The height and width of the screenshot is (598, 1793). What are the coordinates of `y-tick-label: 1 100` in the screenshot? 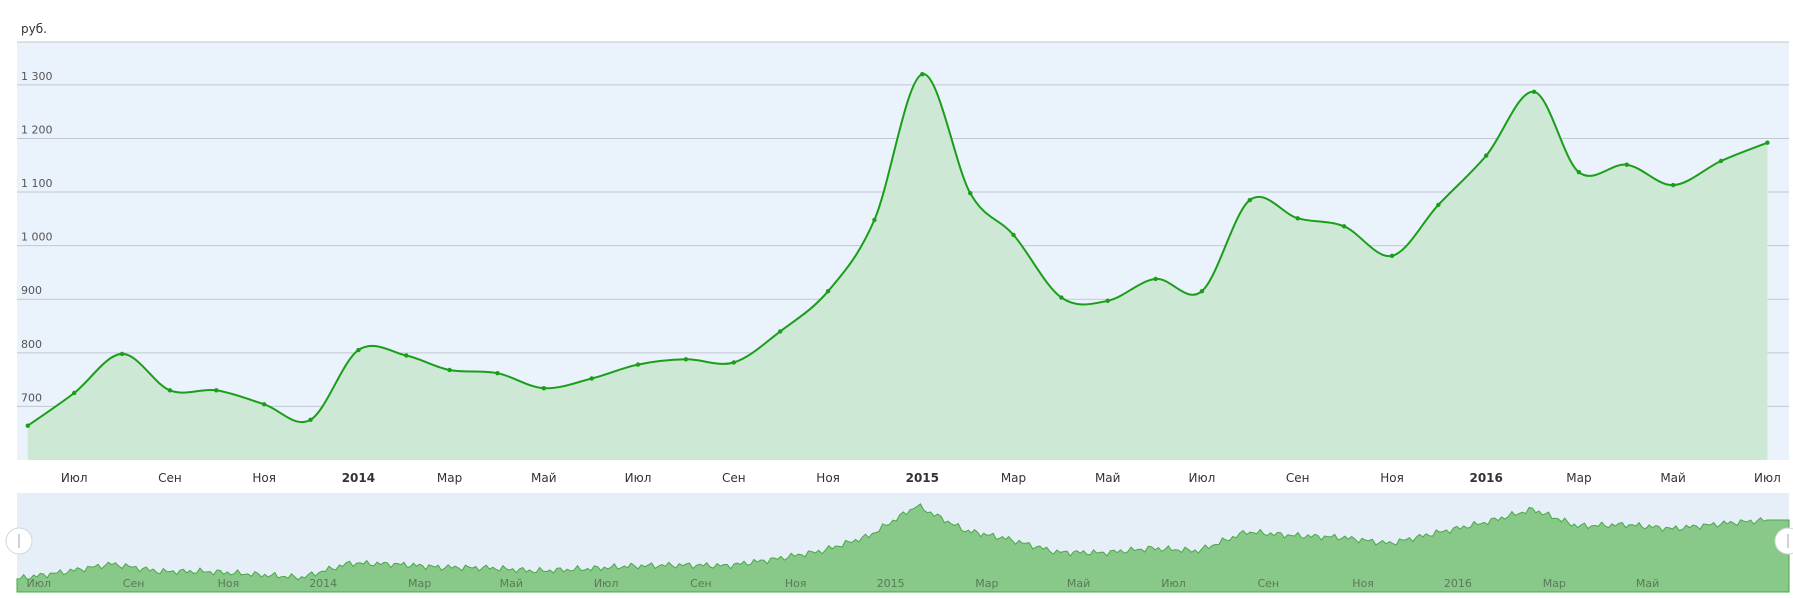 It's located at (37, 183).